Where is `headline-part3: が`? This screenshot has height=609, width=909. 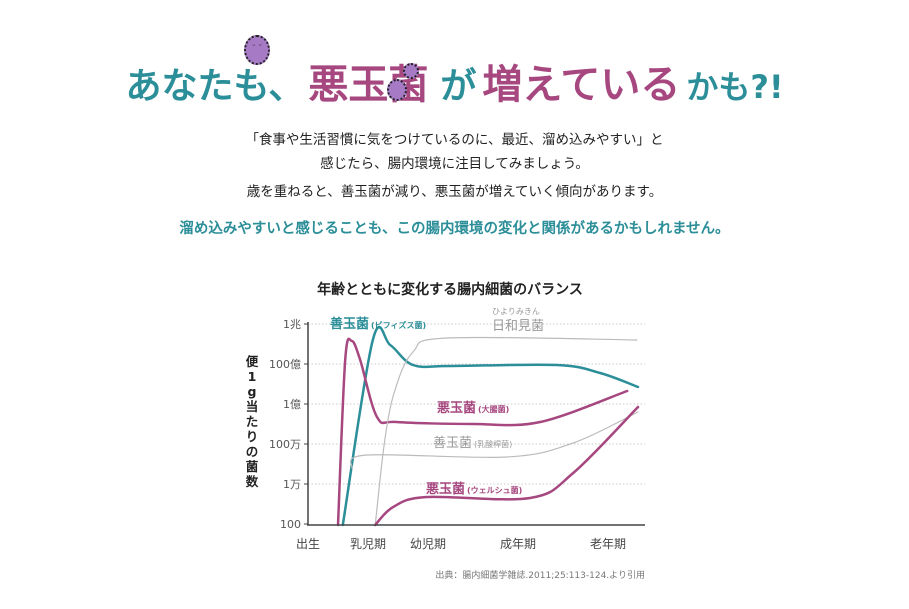 headline-part3: が is located at coordinates (458, 86).